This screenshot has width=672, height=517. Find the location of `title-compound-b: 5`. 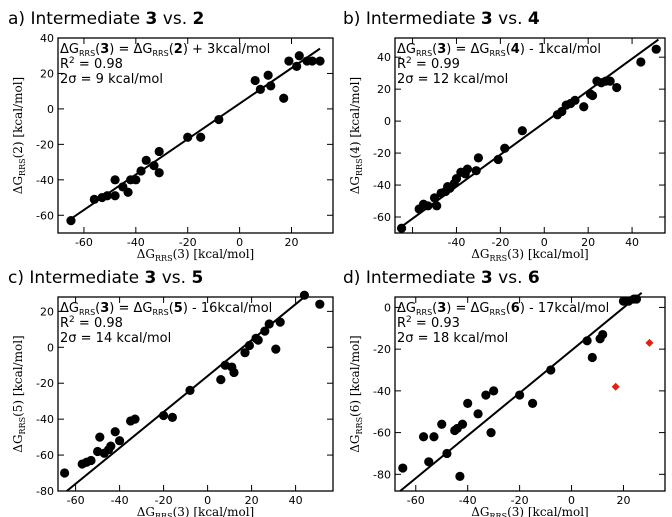

title-compound-b: 5 is located at coordinates (197, 278).